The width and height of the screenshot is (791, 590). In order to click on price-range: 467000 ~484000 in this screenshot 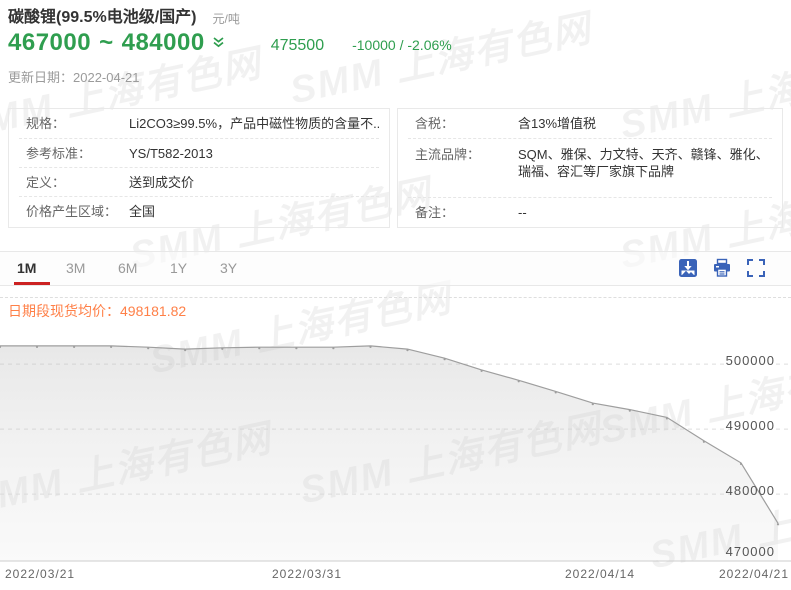, I will do `click(106, 43)`.